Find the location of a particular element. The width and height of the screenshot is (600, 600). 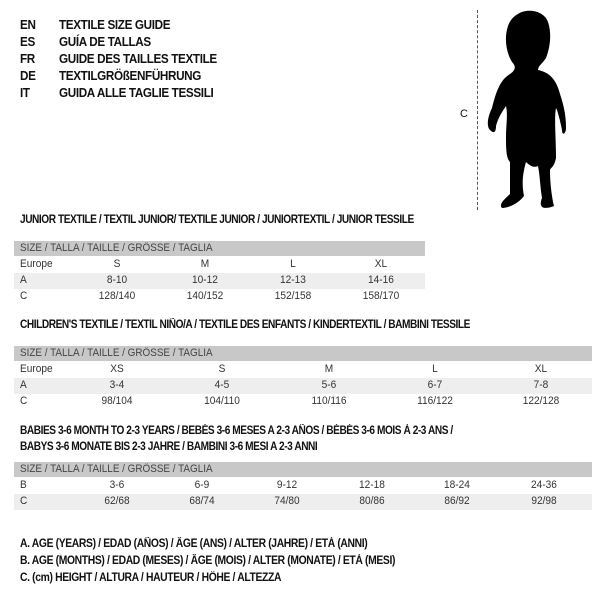

table-cell: 12-18 is located at coordinates (372, 485).